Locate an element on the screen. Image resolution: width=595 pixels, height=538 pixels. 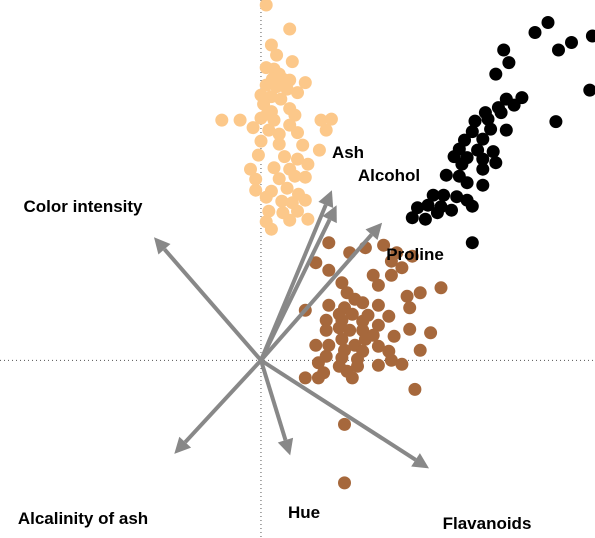
vector-arrowhead-alcohol is located at coordinates (329, 214).